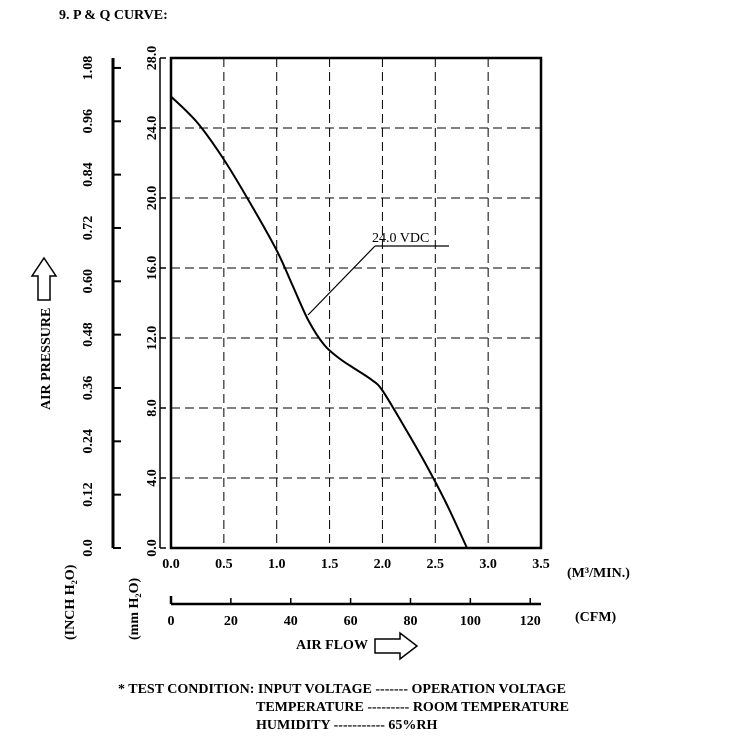  What do you see at coordinates (88, 68) in the screenshot?
I see `y-inch-tick-label: 1.08` at bounding box center [88, 68].